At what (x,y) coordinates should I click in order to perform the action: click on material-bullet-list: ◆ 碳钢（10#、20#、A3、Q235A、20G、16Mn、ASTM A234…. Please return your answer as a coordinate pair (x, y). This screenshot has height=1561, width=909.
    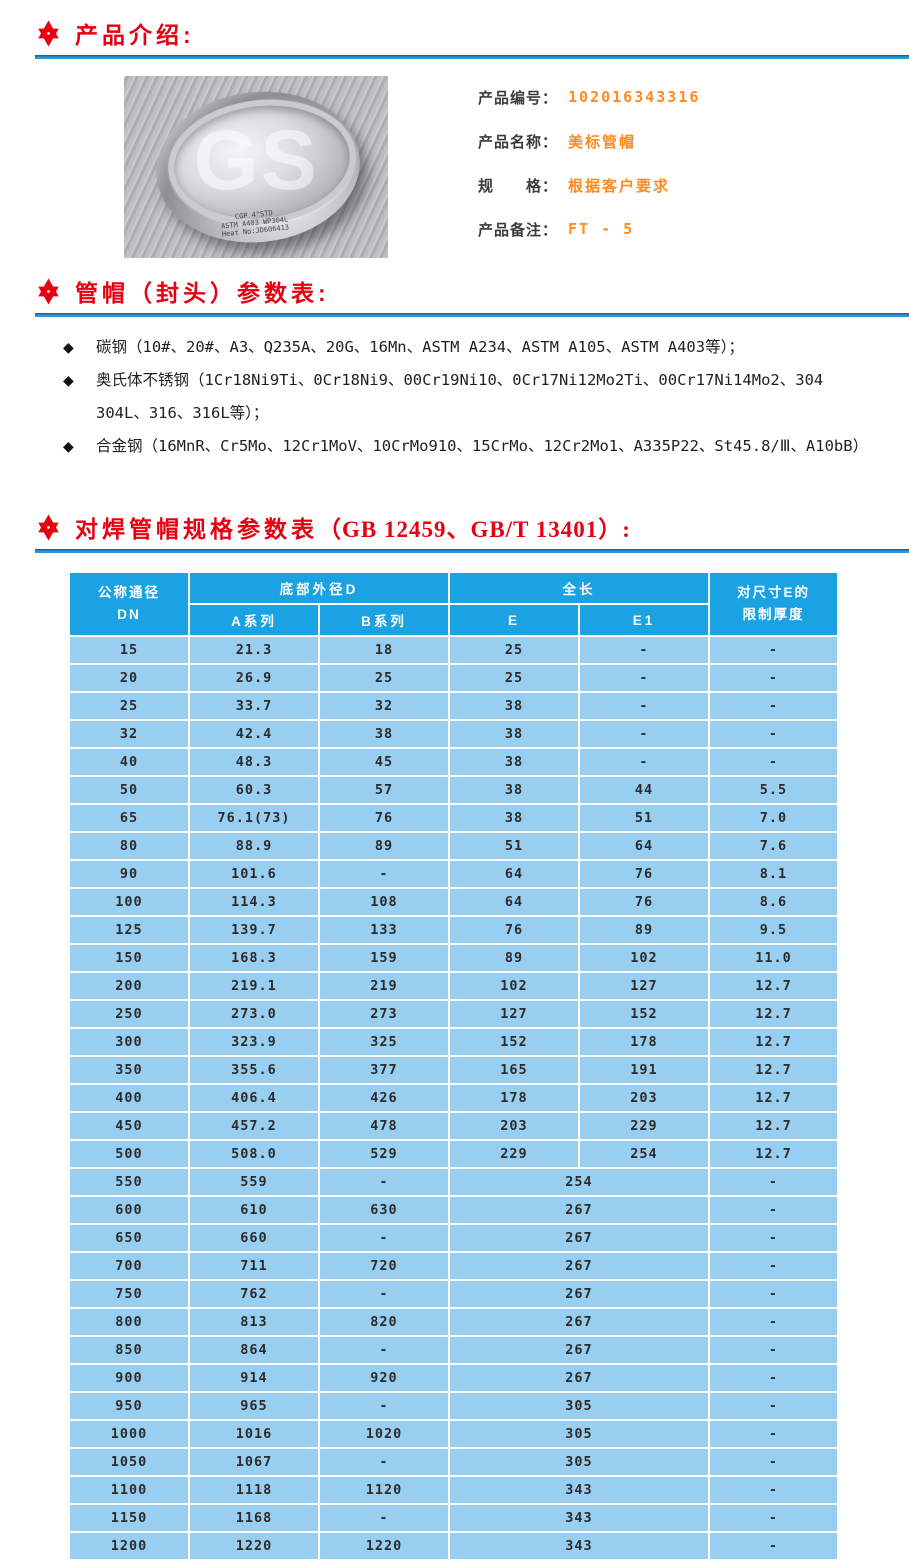
    Looking at the image, I should click on (471, 397).